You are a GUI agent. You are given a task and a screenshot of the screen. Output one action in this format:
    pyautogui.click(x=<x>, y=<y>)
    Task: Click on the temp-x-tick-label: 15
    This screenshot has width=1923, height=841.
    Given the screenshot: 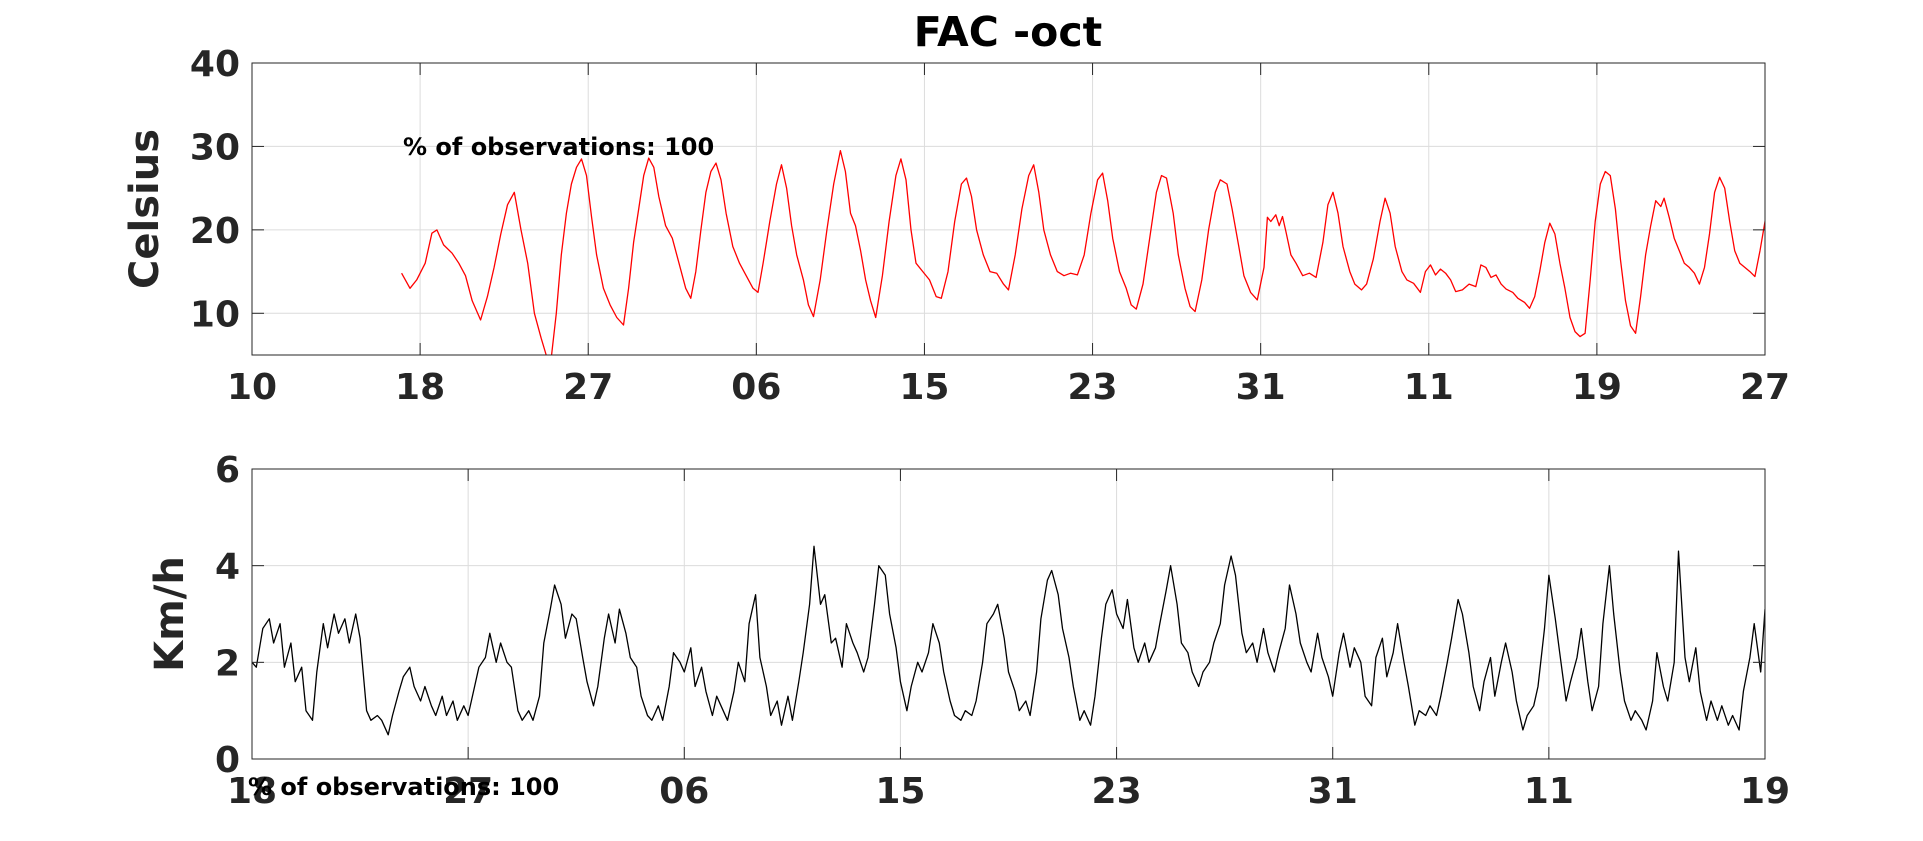 What is the action you would take?
    pyautogui.click(x=924, y=387)
    